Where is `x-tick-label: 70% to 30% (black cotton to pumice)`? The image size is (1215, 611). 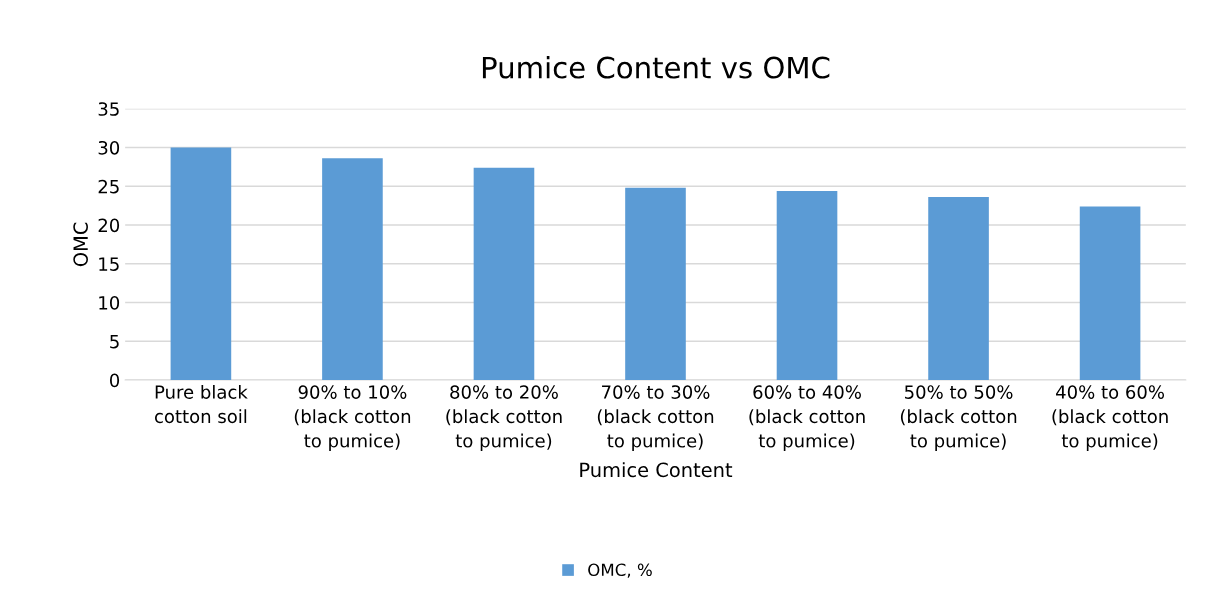
x-tick-label: 70% to 30% (black cotton to pumice) is located at coordinates (655, 418).